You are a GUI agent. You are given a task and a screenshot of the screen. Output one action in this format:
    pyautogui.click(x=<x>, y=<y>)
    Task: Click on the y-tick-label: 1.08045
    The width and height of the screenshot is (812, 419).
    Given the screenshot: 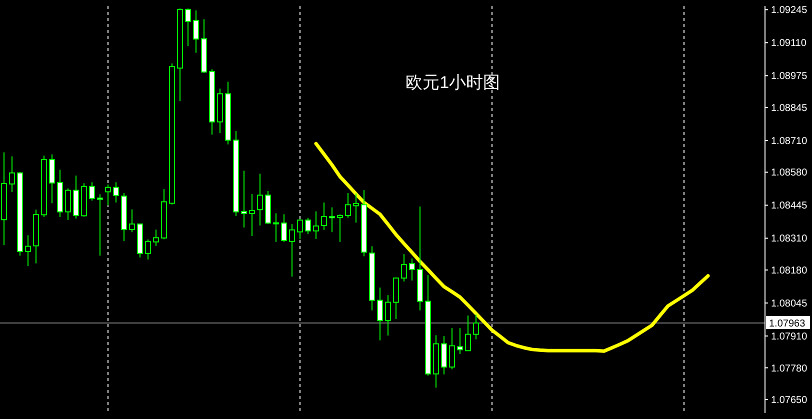 What is the action you would take?
    pyautogui.click(x=789, y=304)
    